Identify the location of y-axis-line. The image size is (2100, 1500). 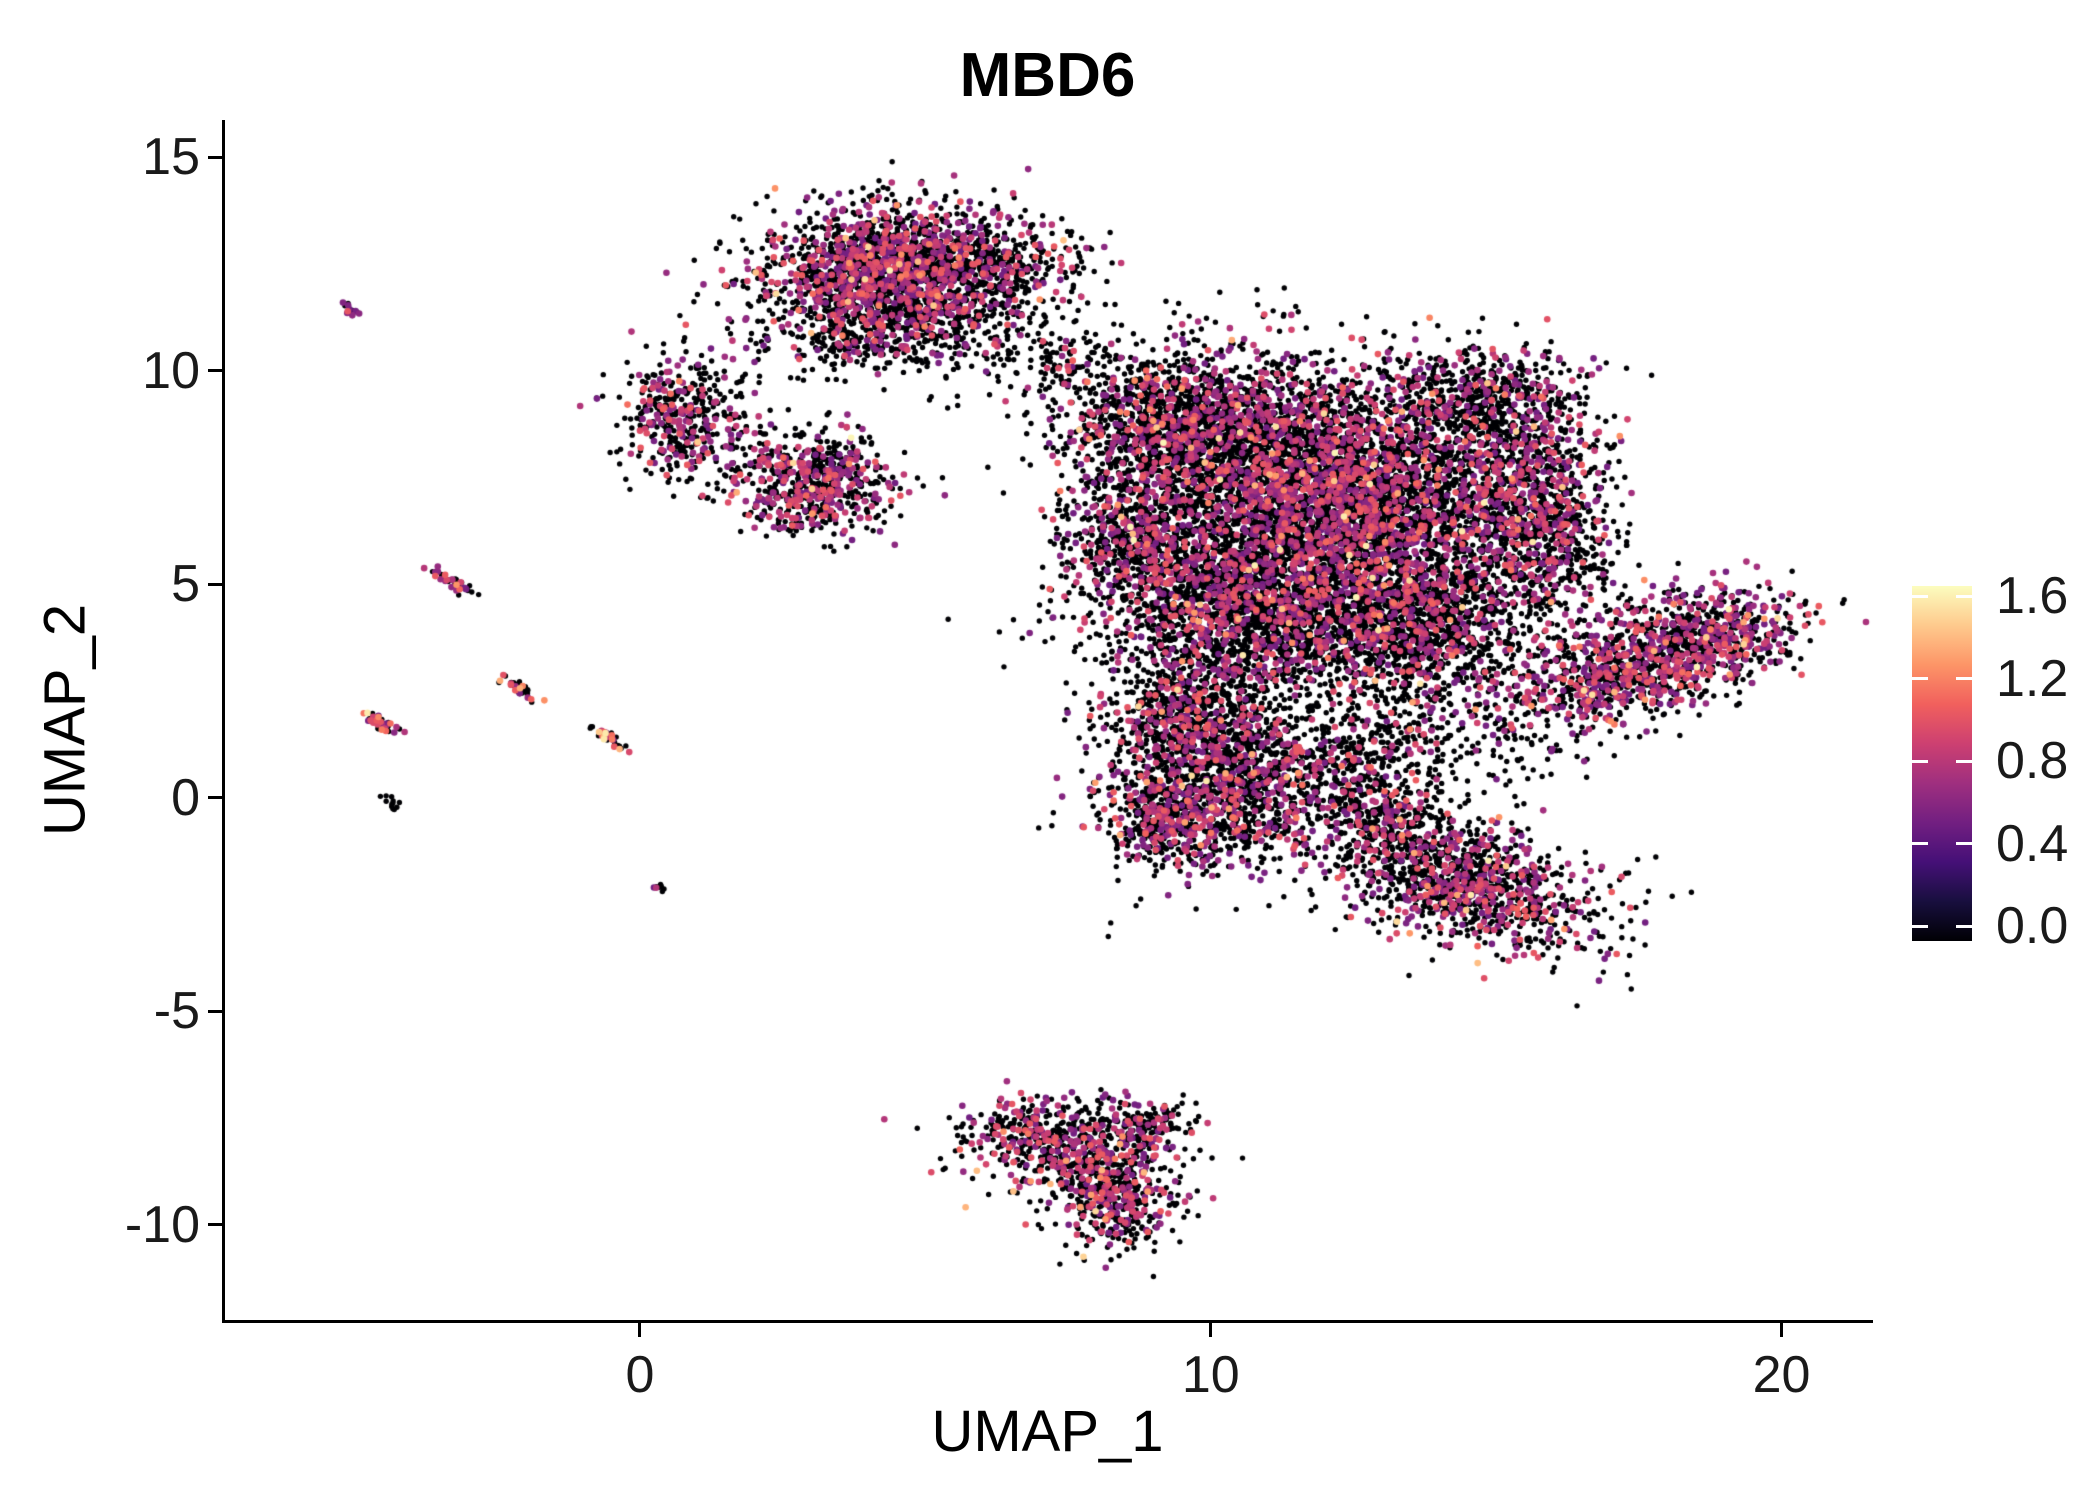
(223, 721).